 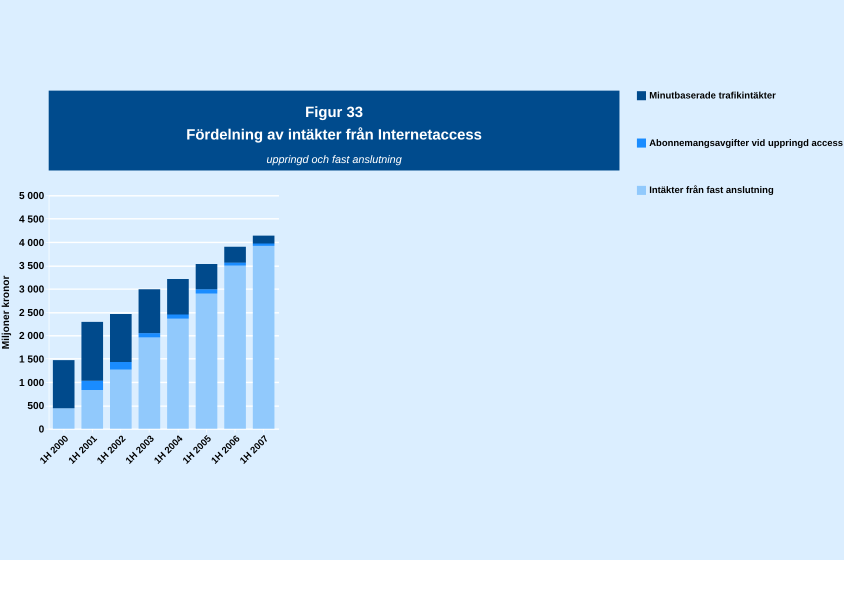 I want to click on y-tick-label: 5 000, so click(x=31, y=196).